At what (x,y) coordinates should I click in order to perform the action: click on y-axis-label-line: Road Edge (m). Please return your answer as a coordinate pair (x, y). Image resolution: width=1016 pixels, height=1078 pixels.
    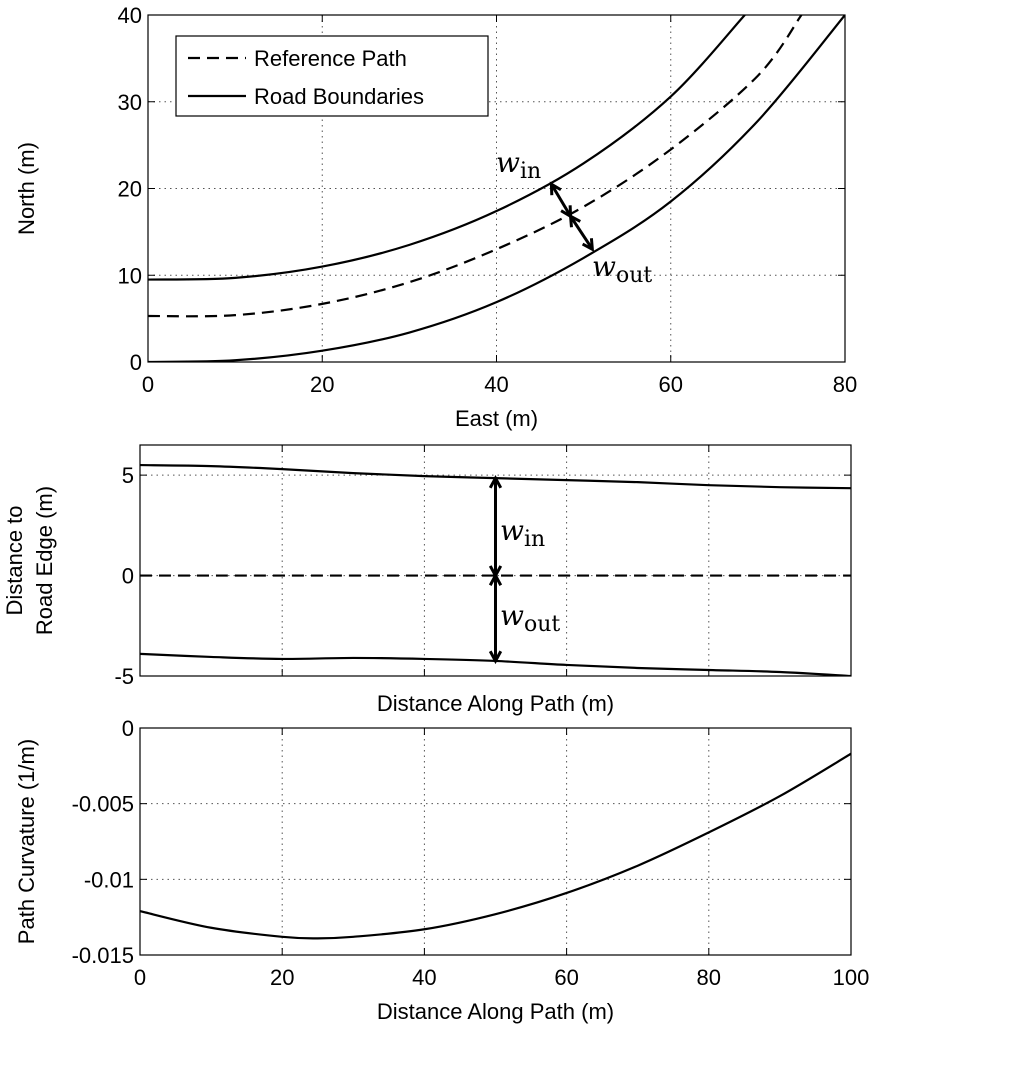
    Looking at the image, I should click on (44, 560).